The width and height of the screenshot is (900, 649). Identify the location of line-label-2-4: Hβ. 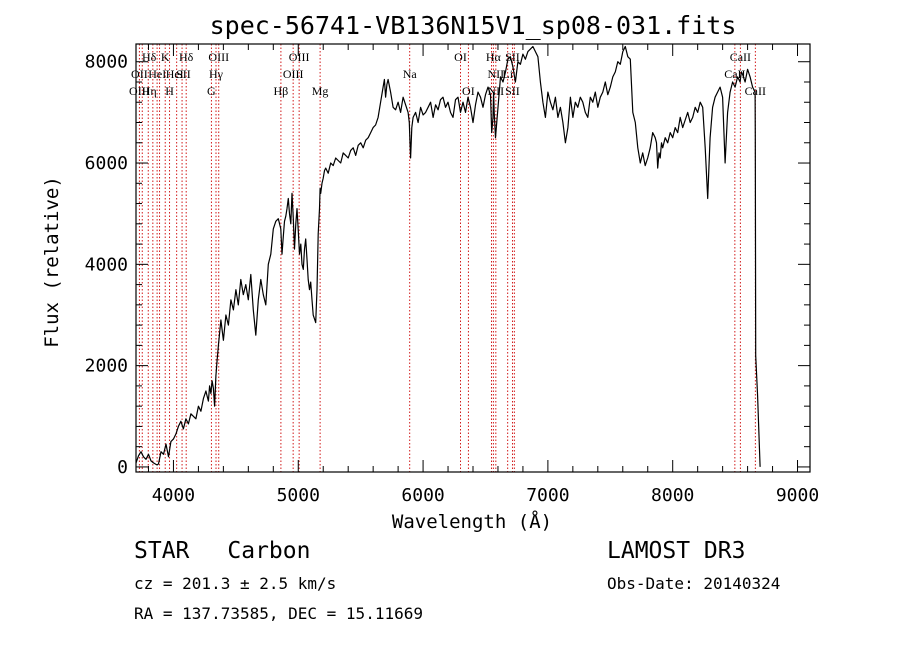
(281, 91).